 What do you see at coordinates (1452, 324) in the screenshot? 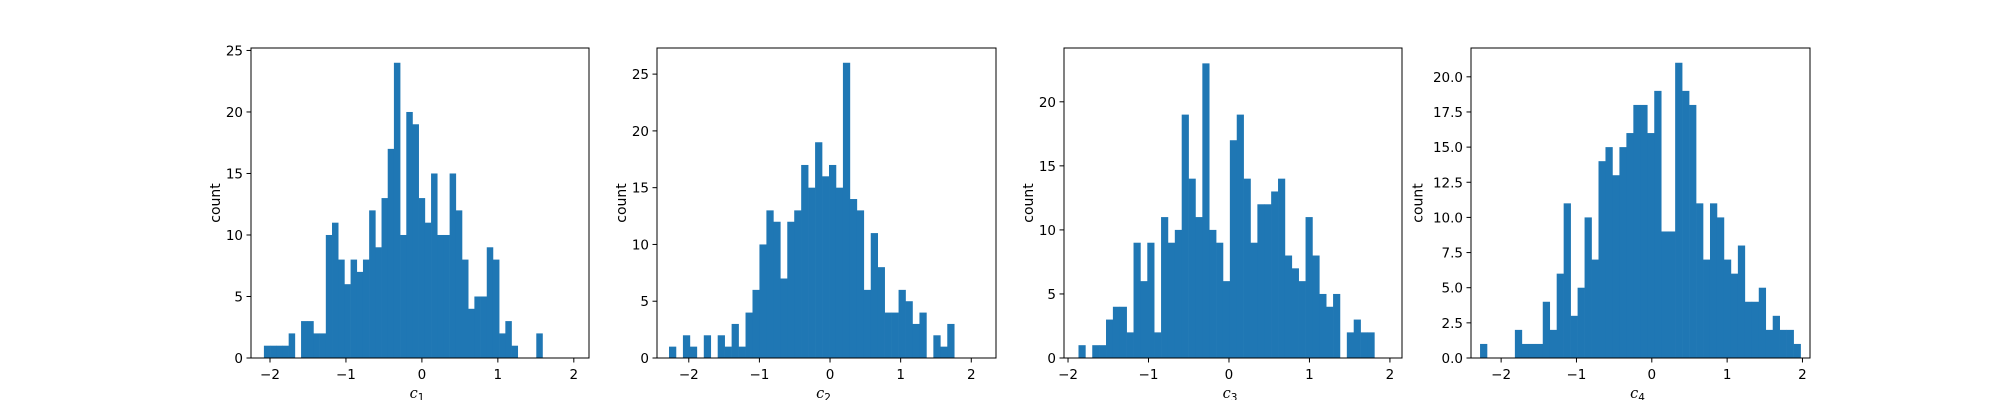
I see `y-tick-label: 2.5` at bounding box center [1452, 324].